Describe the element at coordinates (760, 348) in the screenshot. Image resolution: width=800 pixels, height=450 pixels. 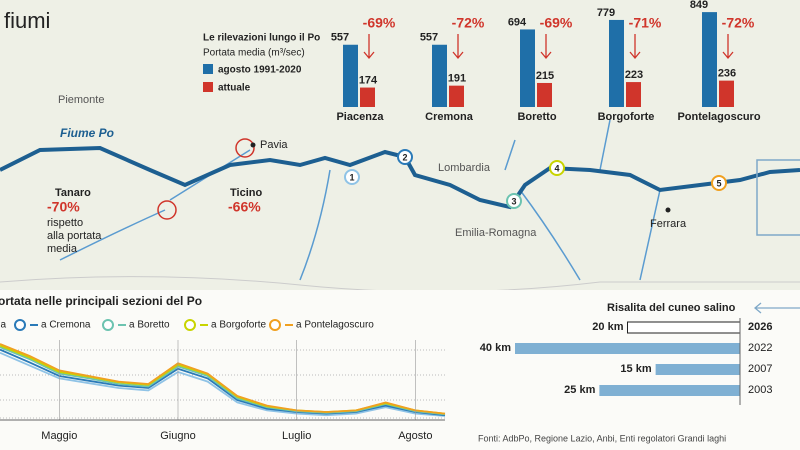
I see `hbar-year: 2022` at that location.